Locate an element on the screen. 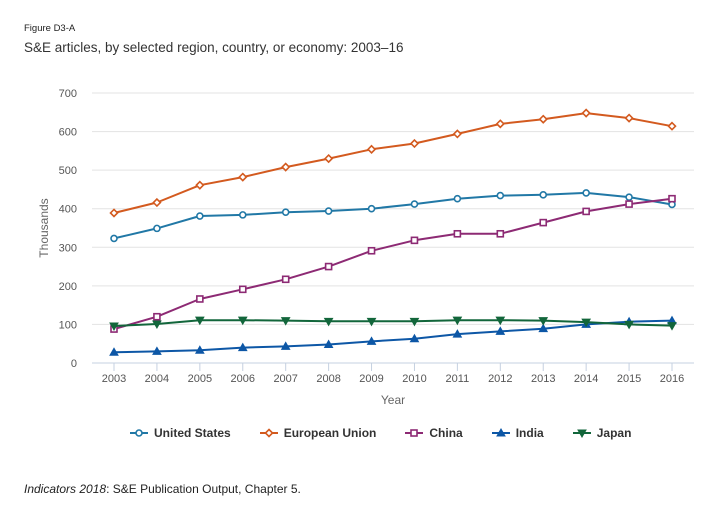  legend-label: Japan is located at coordinates (614, 433).